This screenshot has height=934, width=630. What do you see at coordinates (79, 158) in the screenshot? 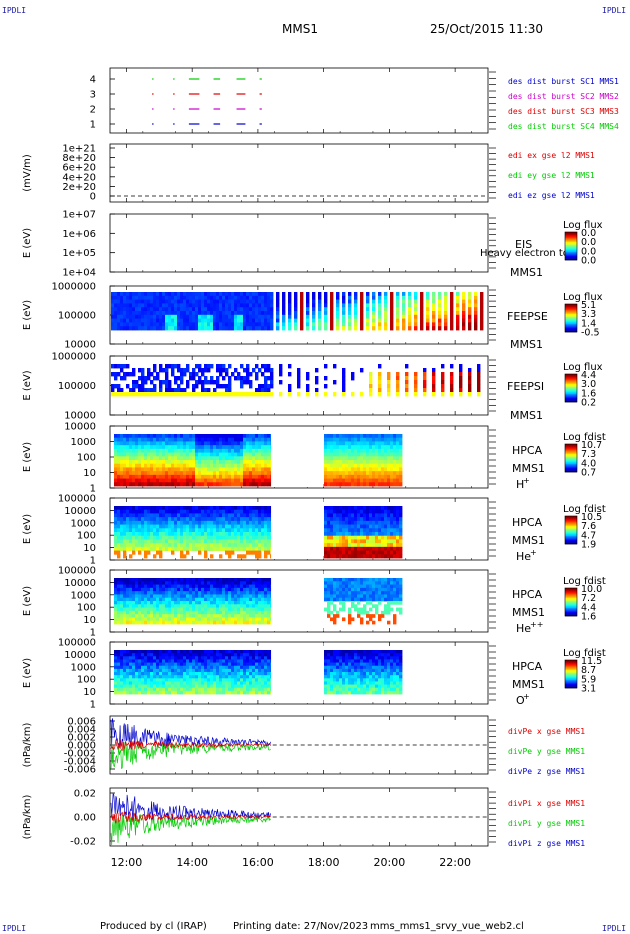
I see `edi-ytick-label: 8e+20` at bounding box center [79, 158].